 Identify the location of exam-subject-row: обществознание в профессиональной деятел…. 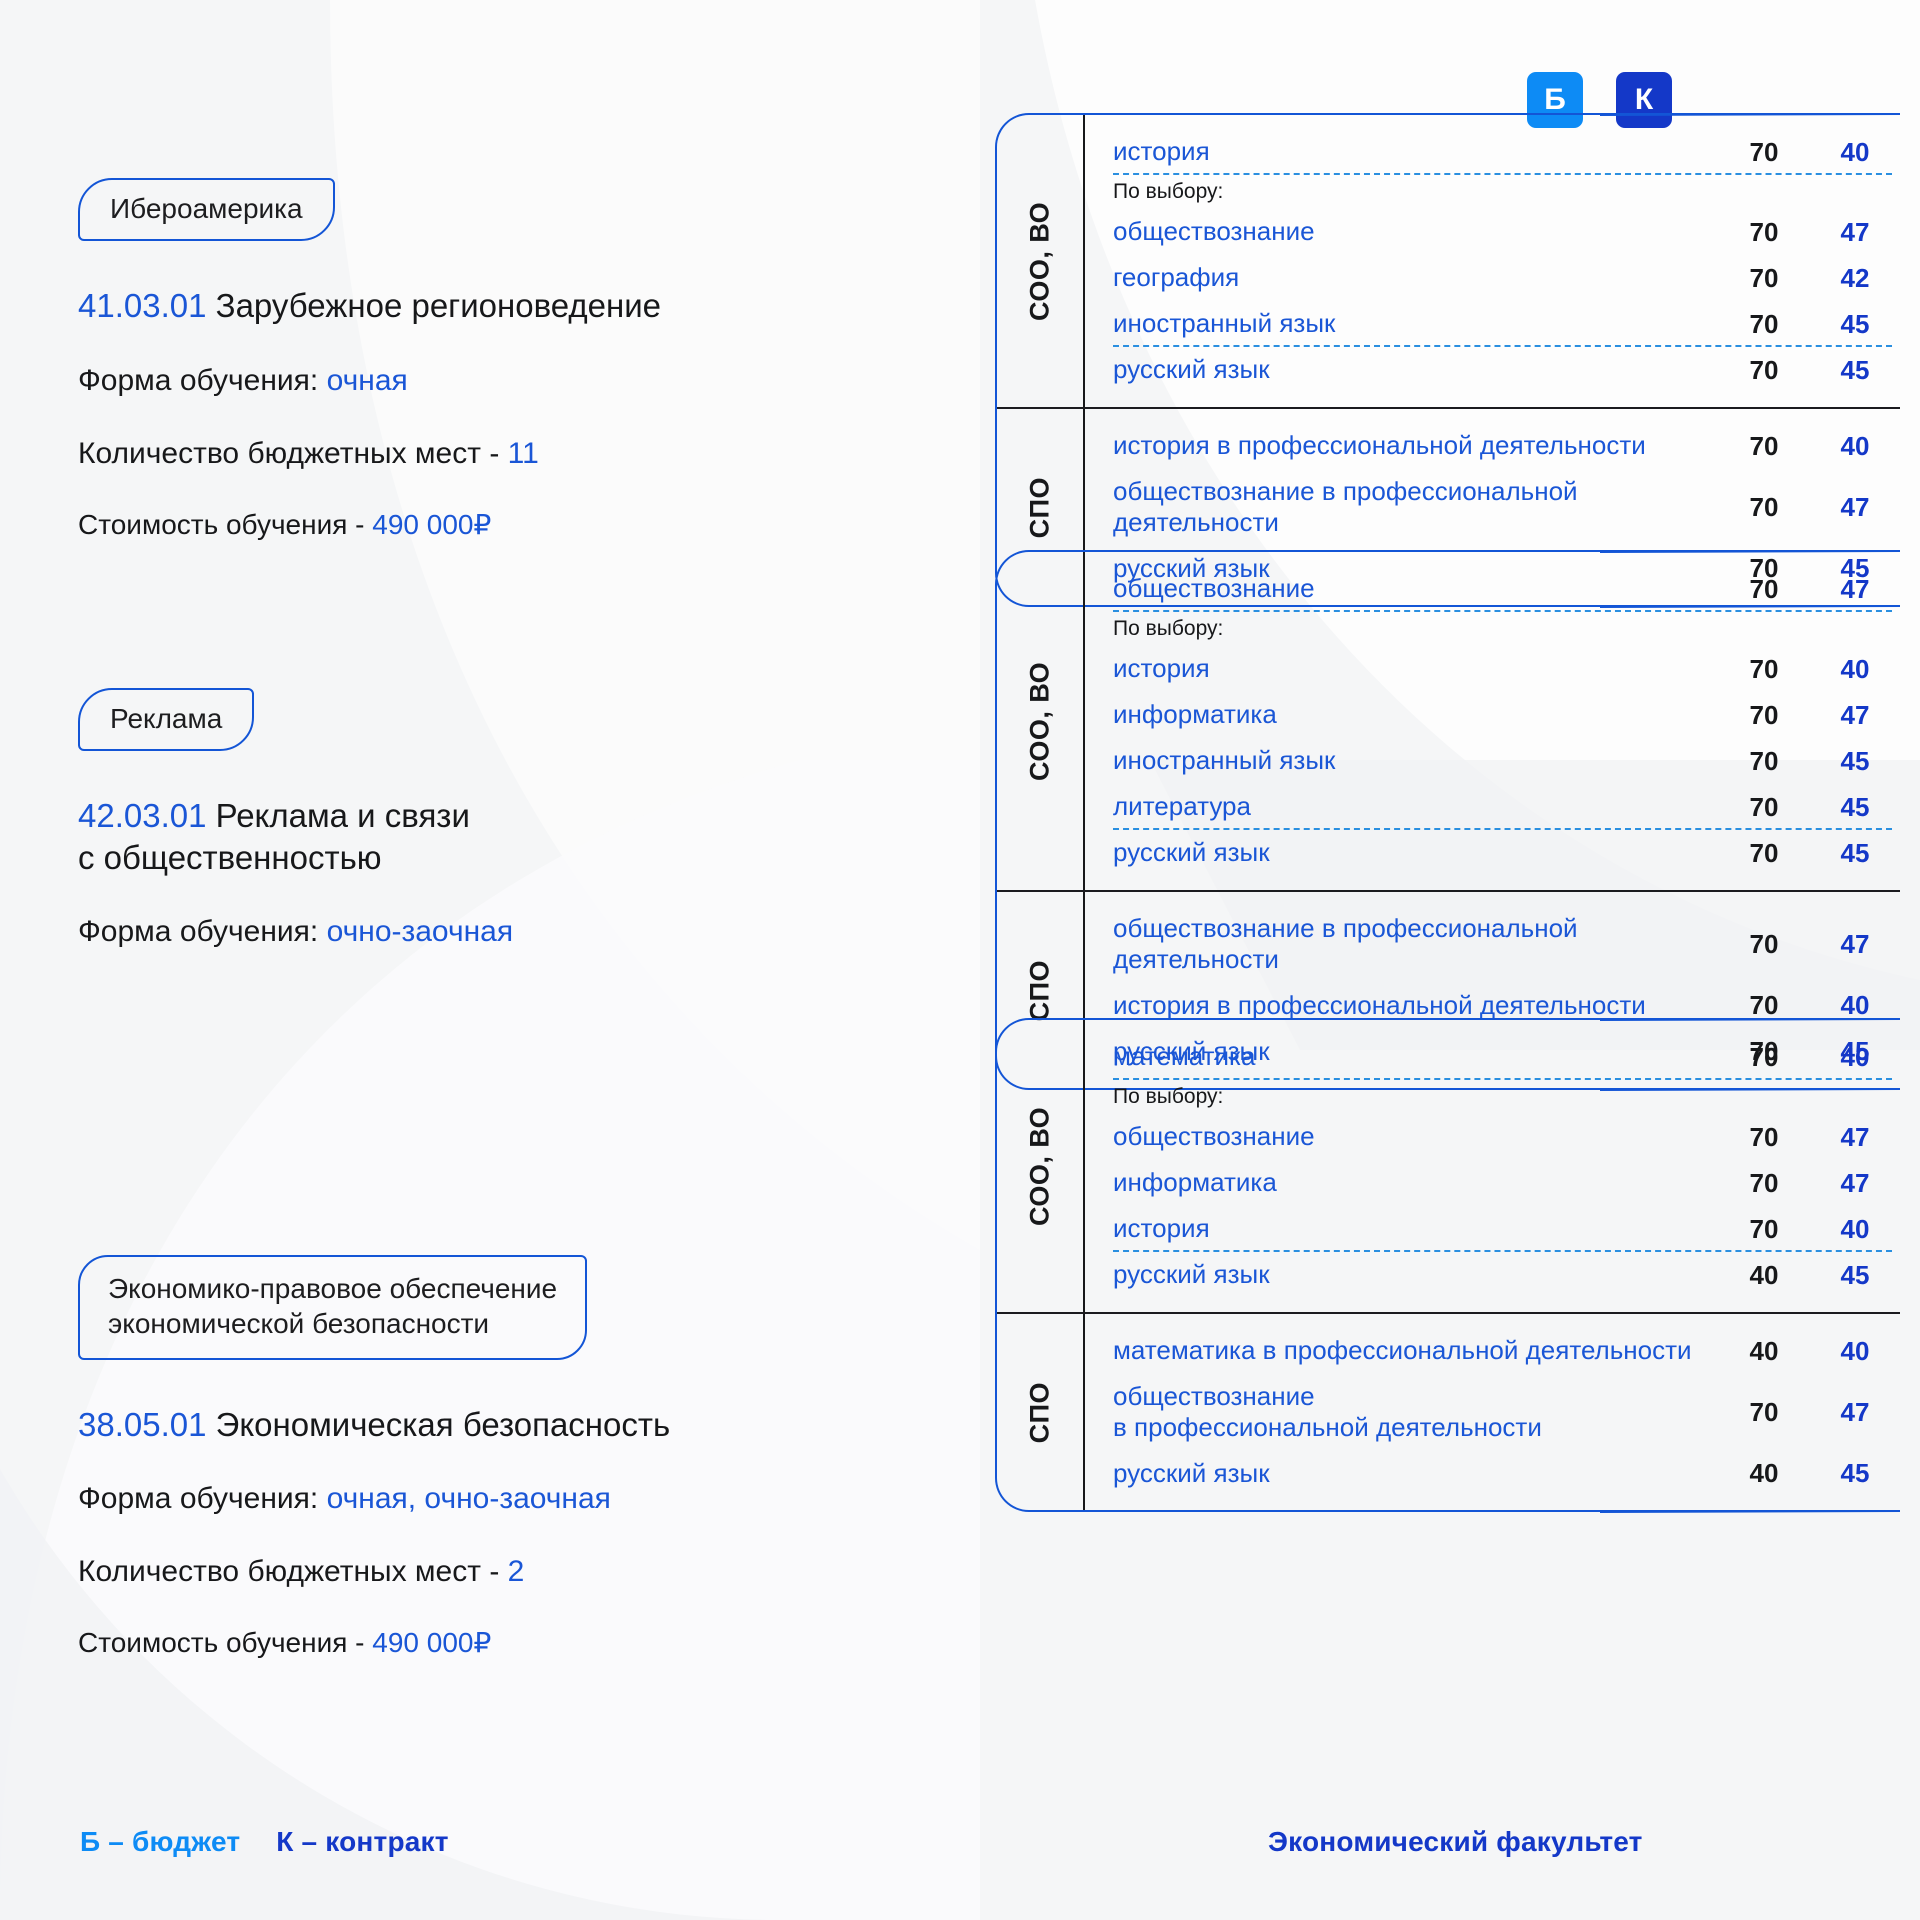
(1492, 944).